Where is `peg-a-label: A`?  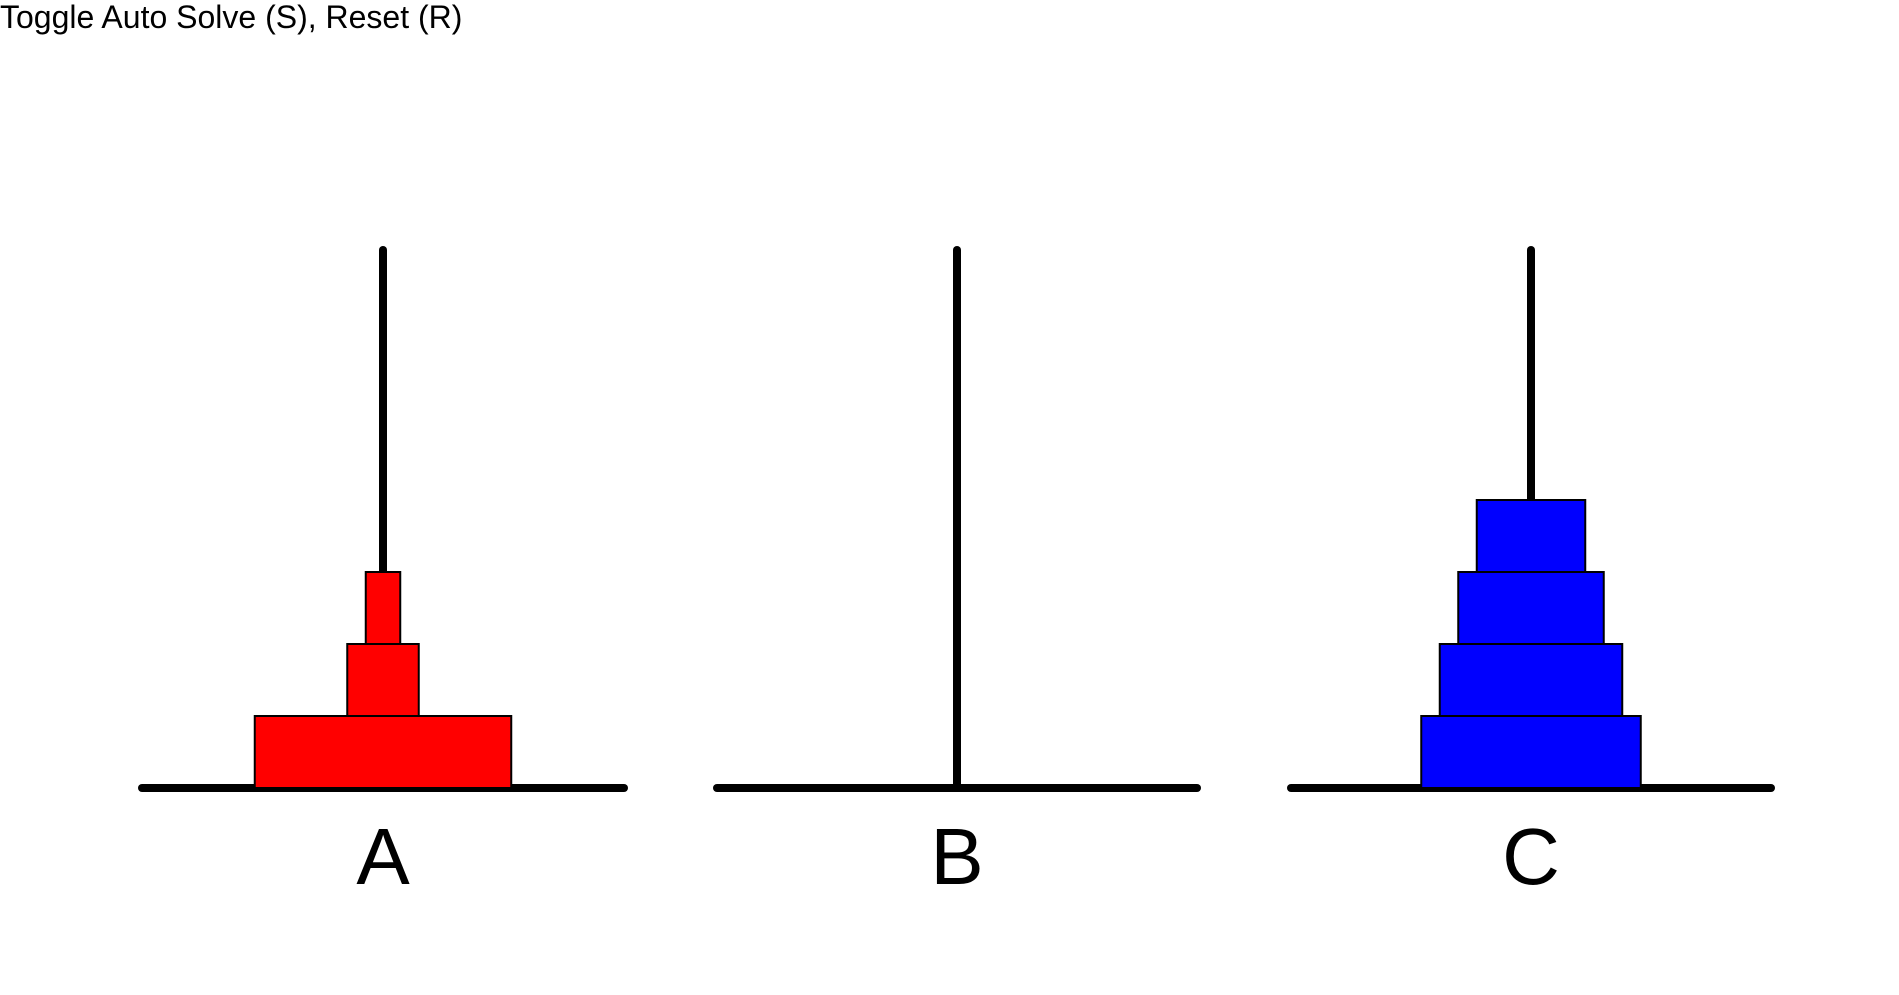
peg-a-label: A is located at coordinates (383, 856).